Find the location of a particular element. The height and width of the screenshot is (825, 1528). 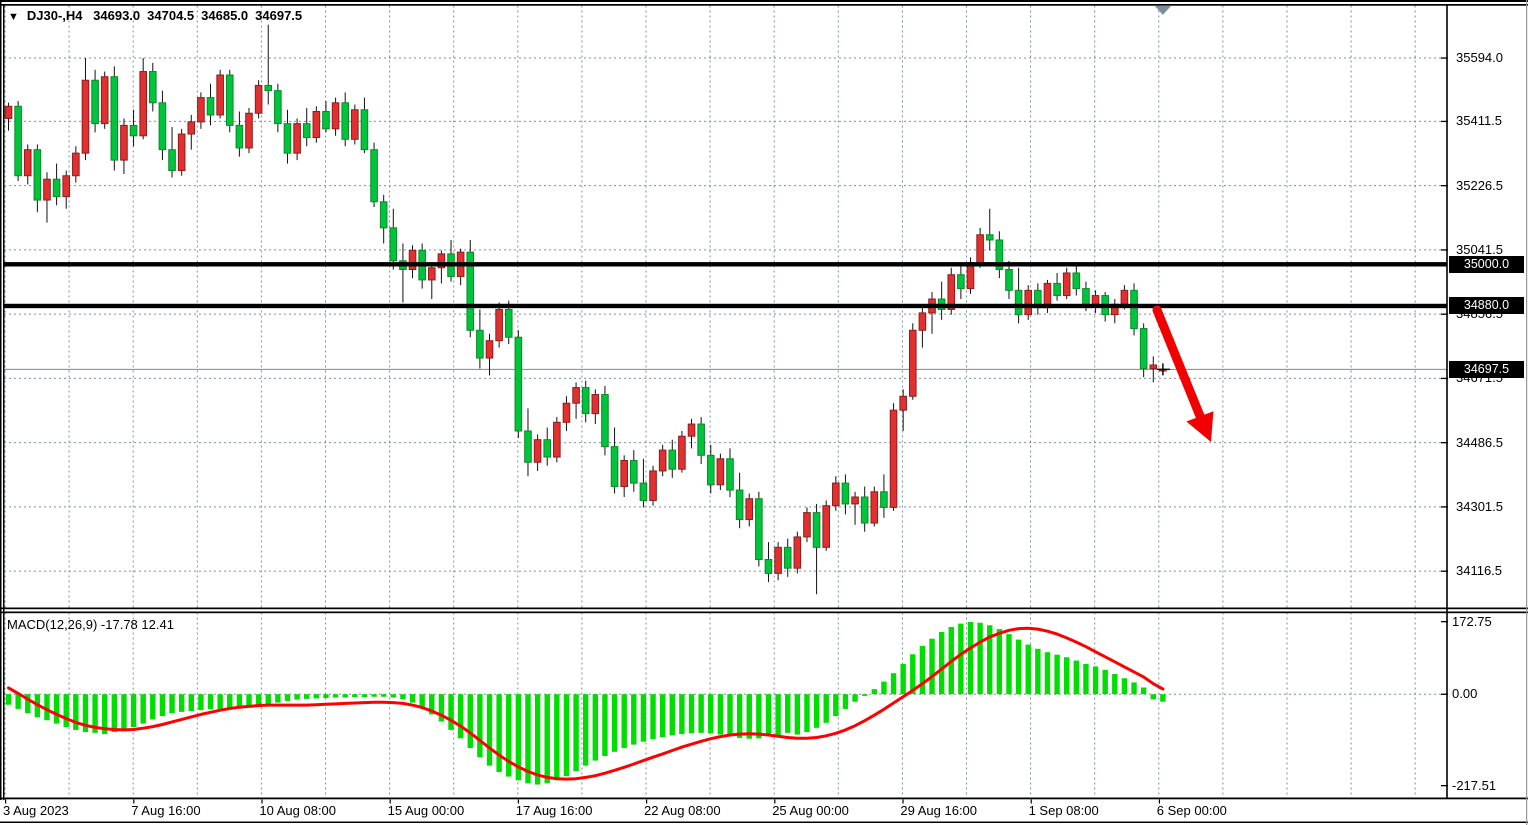

time-tick-label: 22 Aug 08:00 is located at coordinates (682, 810).